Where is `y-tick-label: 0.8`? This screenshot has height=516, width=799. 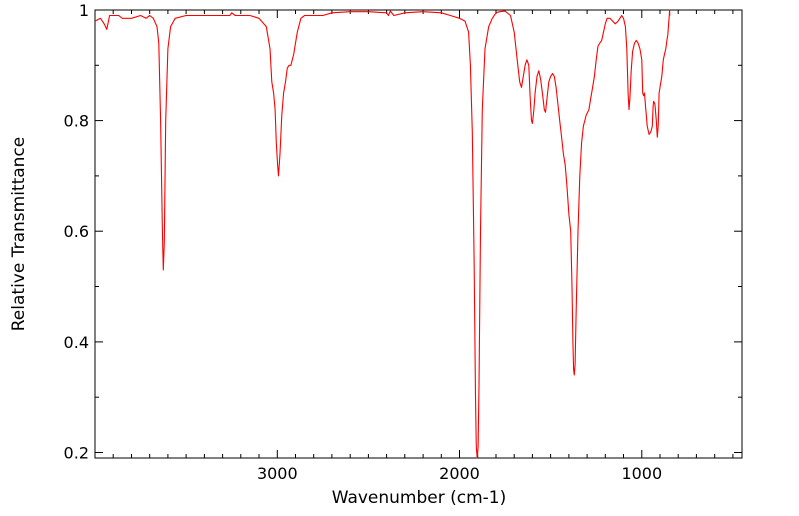
y-tick-label: 0.8 is located at coordinates (76, 121).